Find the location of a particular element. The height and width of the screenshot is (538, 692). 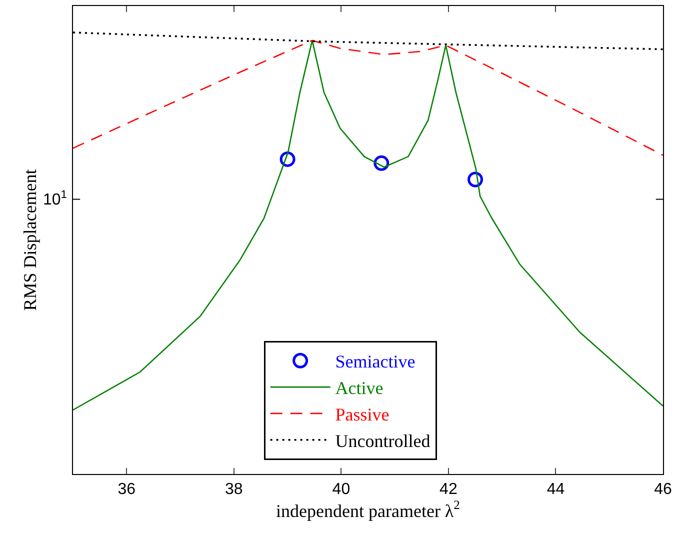

y-axis-title: RMS Displacement is located at coordinates (30, 240).